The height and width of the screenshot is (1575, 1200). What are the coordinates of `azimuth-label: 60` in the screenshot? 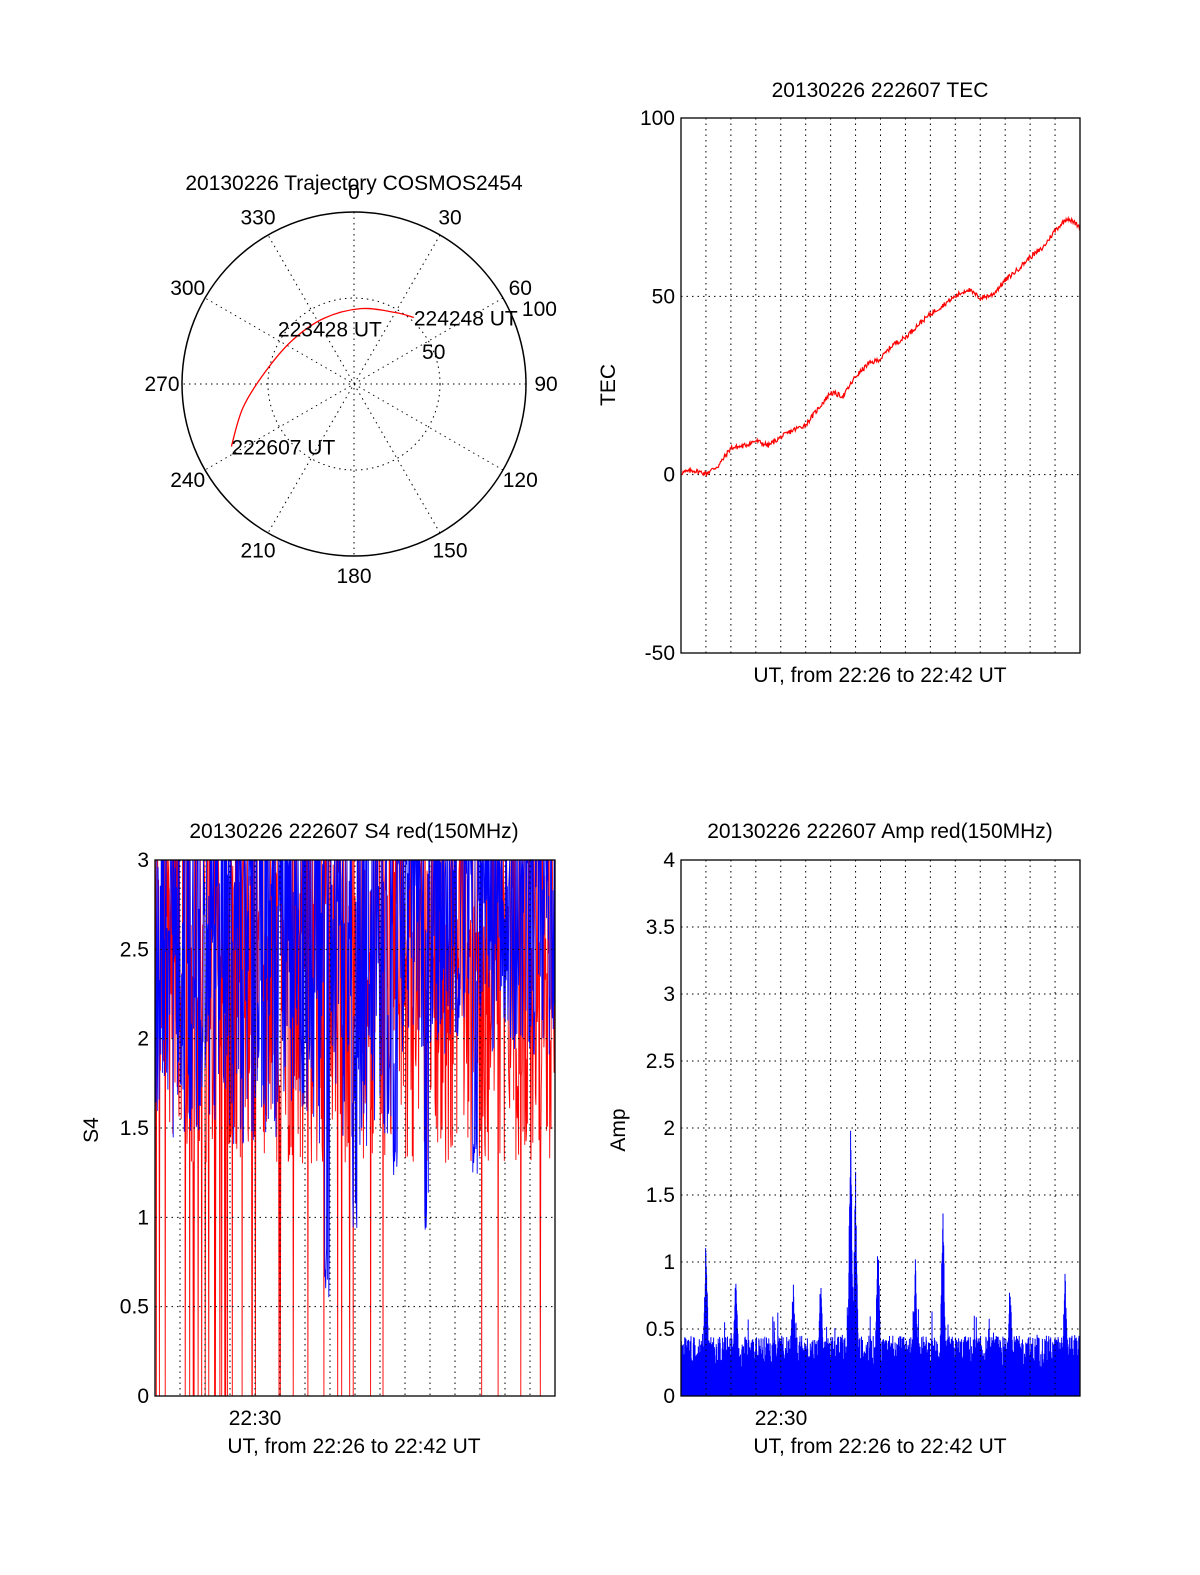 It's located at (520, 288).